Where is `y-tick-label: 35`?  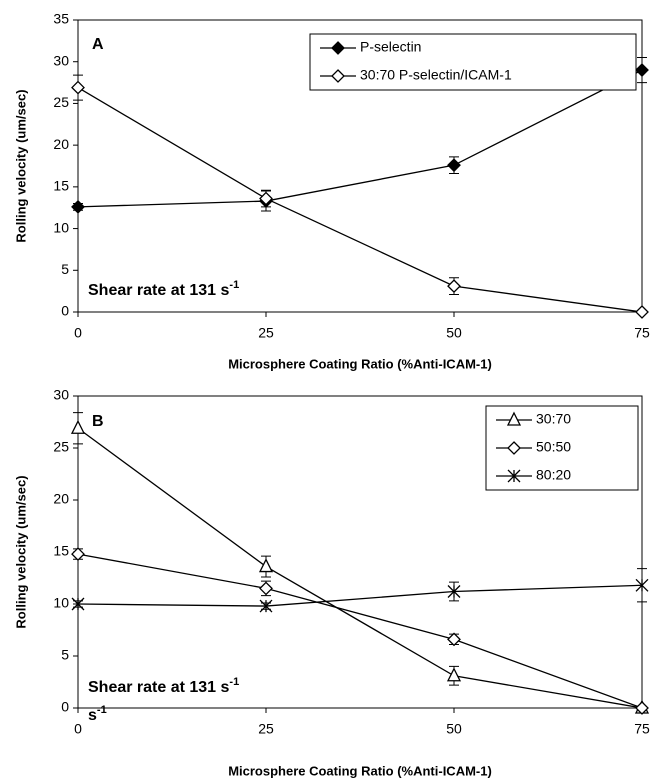
y-tick-label: 35 is located at coordinates (61, 19).